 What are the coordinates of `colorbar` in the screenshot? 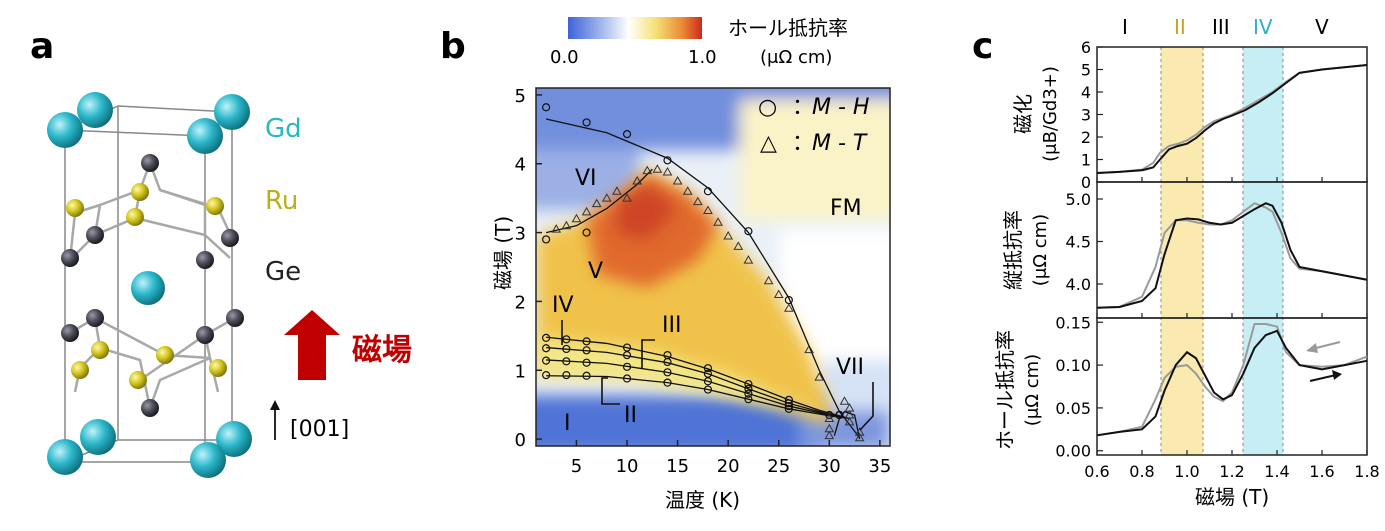 It's located at (635, 28).